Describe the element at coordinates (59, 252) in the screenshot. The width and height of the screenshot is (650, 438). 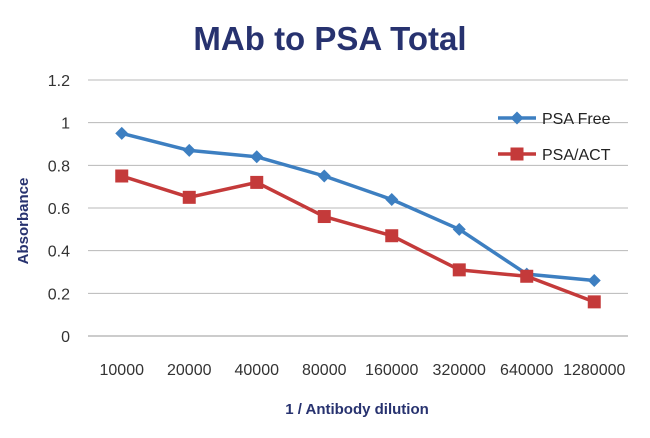
I see `y-tick-label: 0.4` at that location.